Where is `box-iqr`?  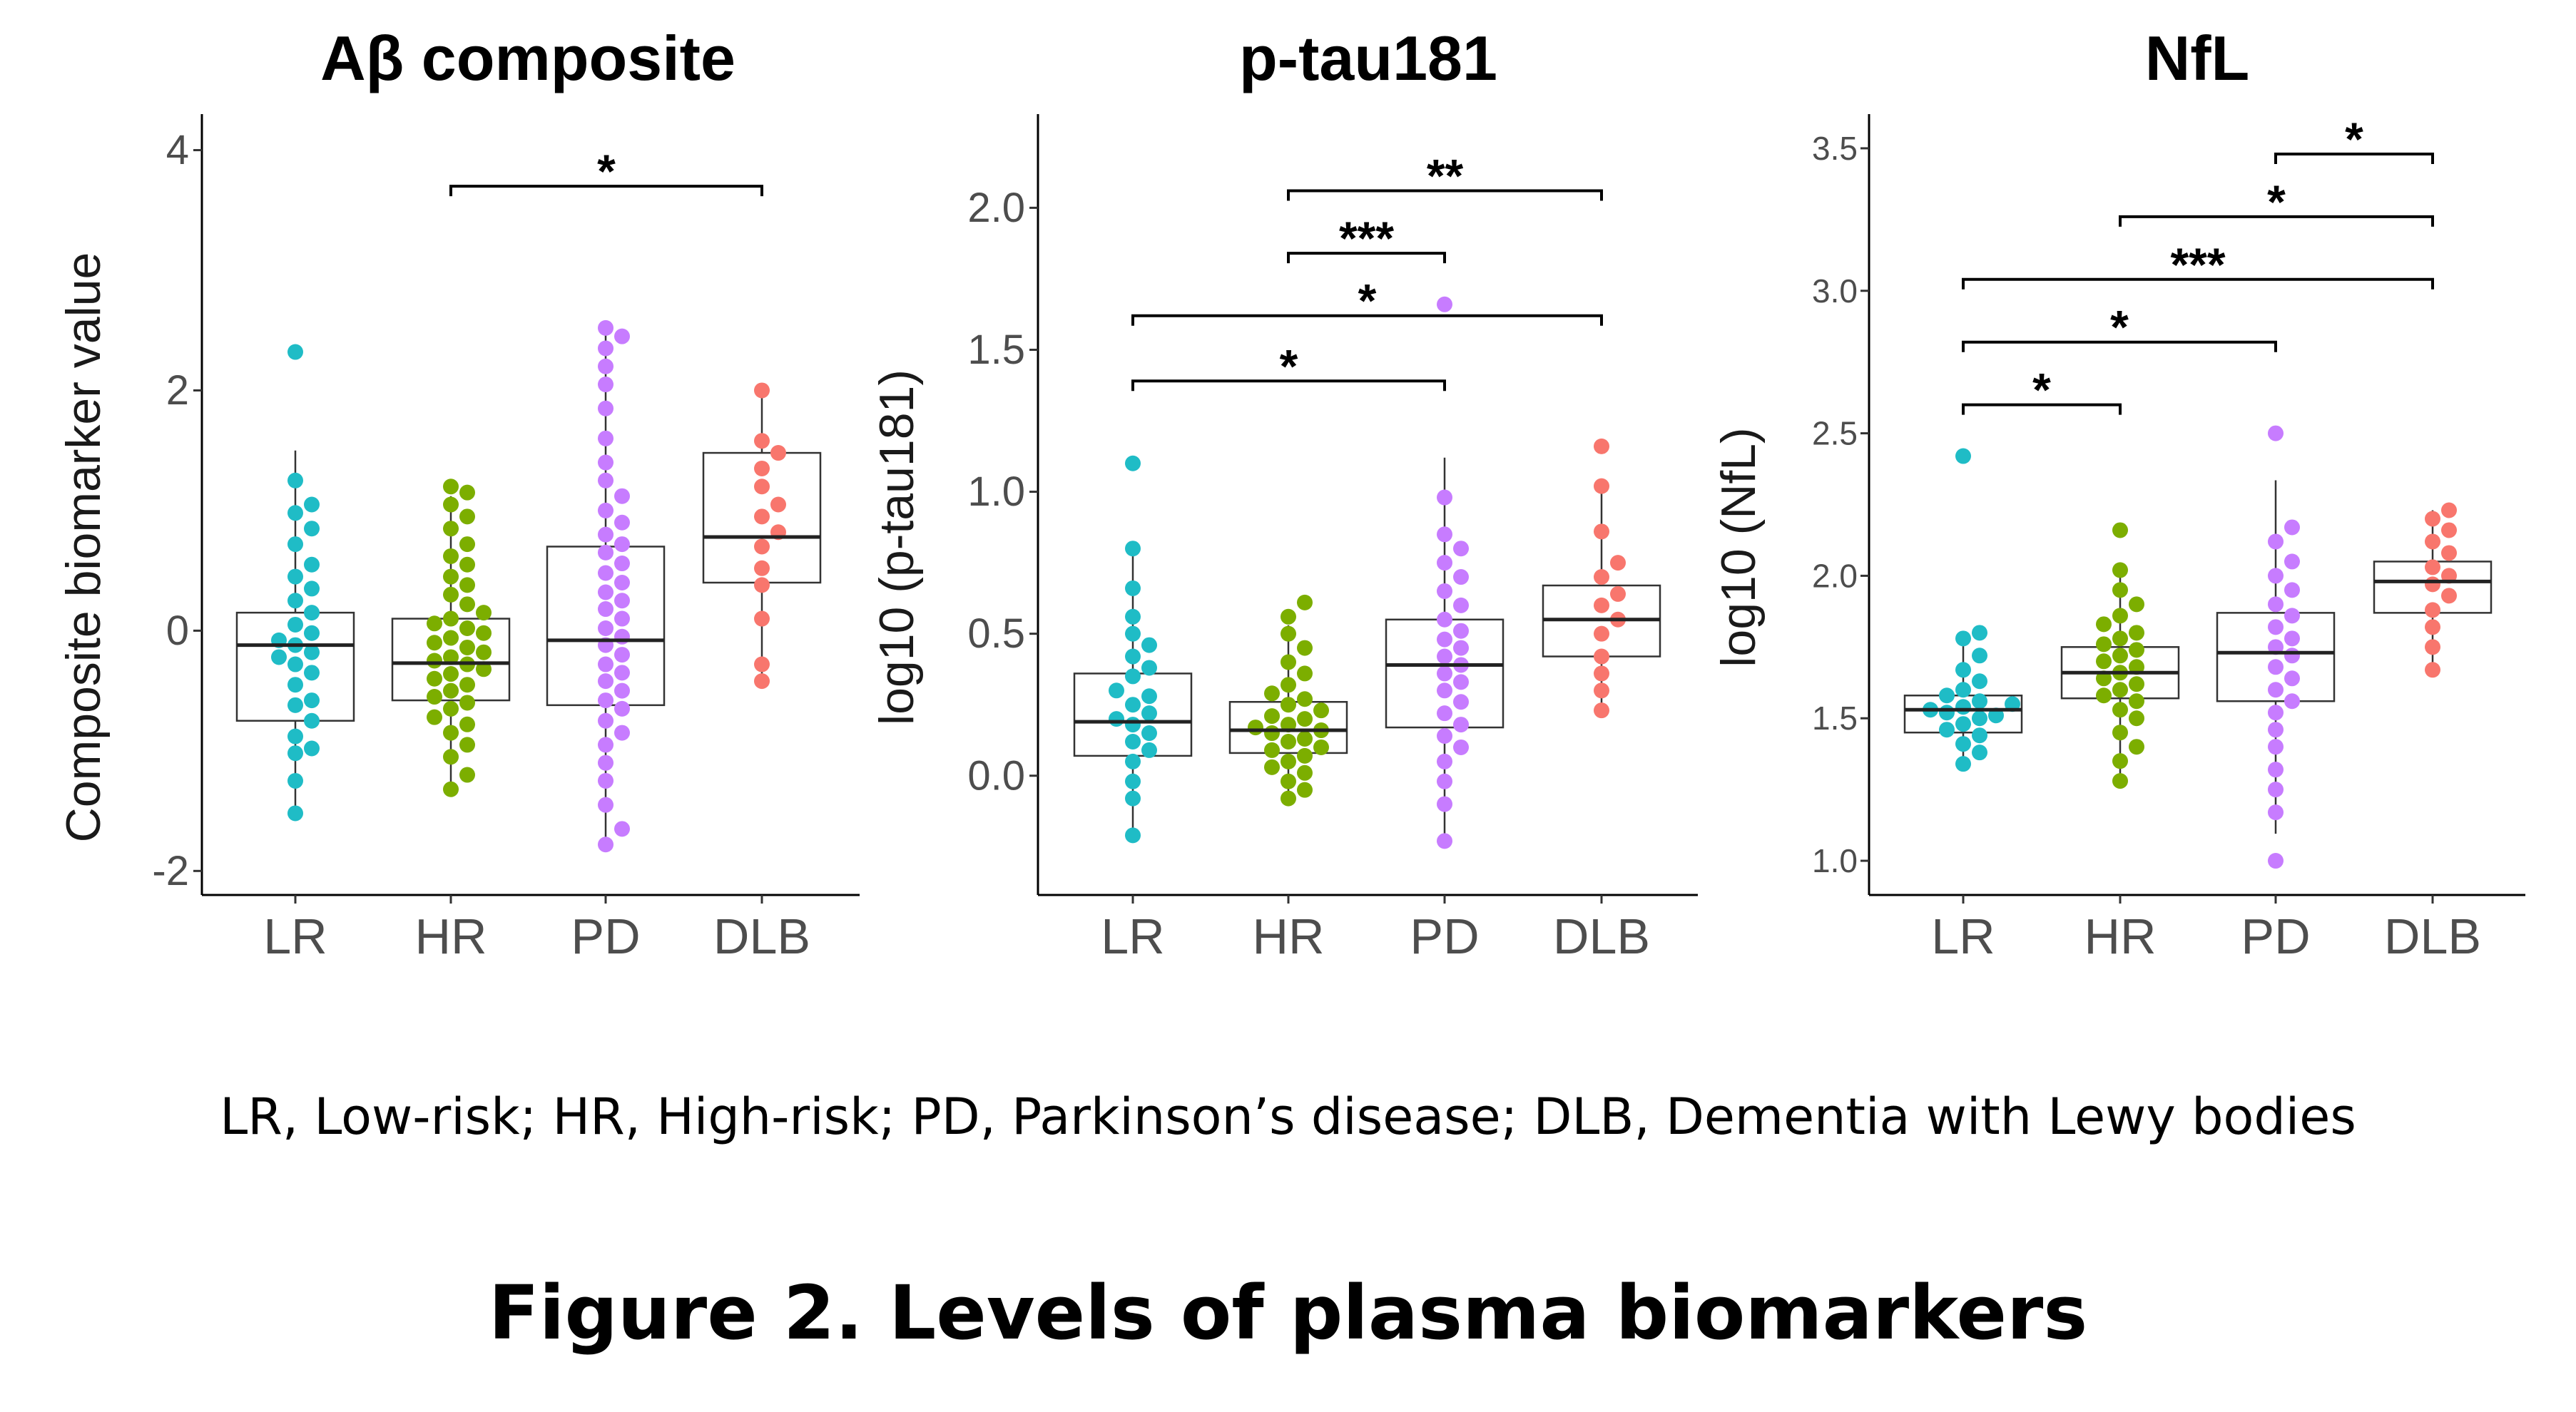
box-iqr is located at coordinates (2276, 657).